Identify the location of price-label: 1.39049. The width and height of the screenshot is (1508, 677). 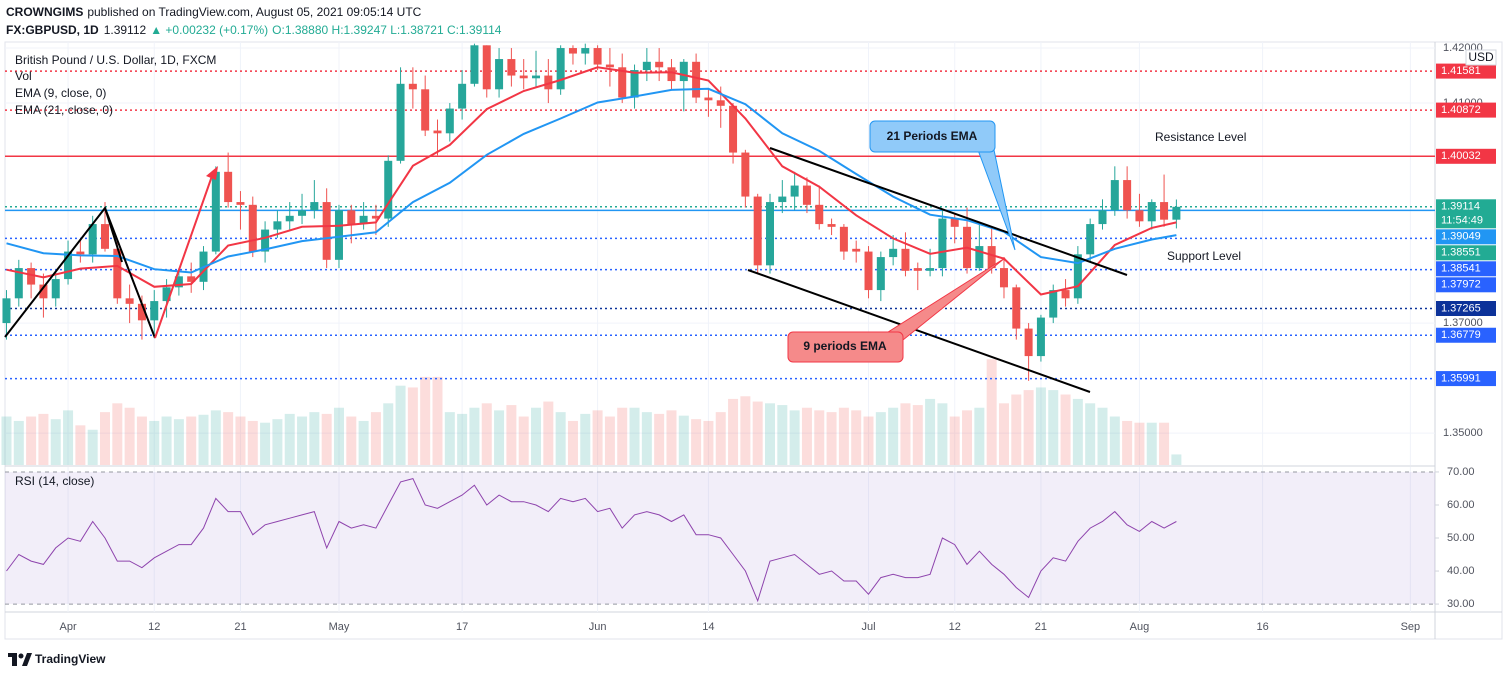
(1461, 237).